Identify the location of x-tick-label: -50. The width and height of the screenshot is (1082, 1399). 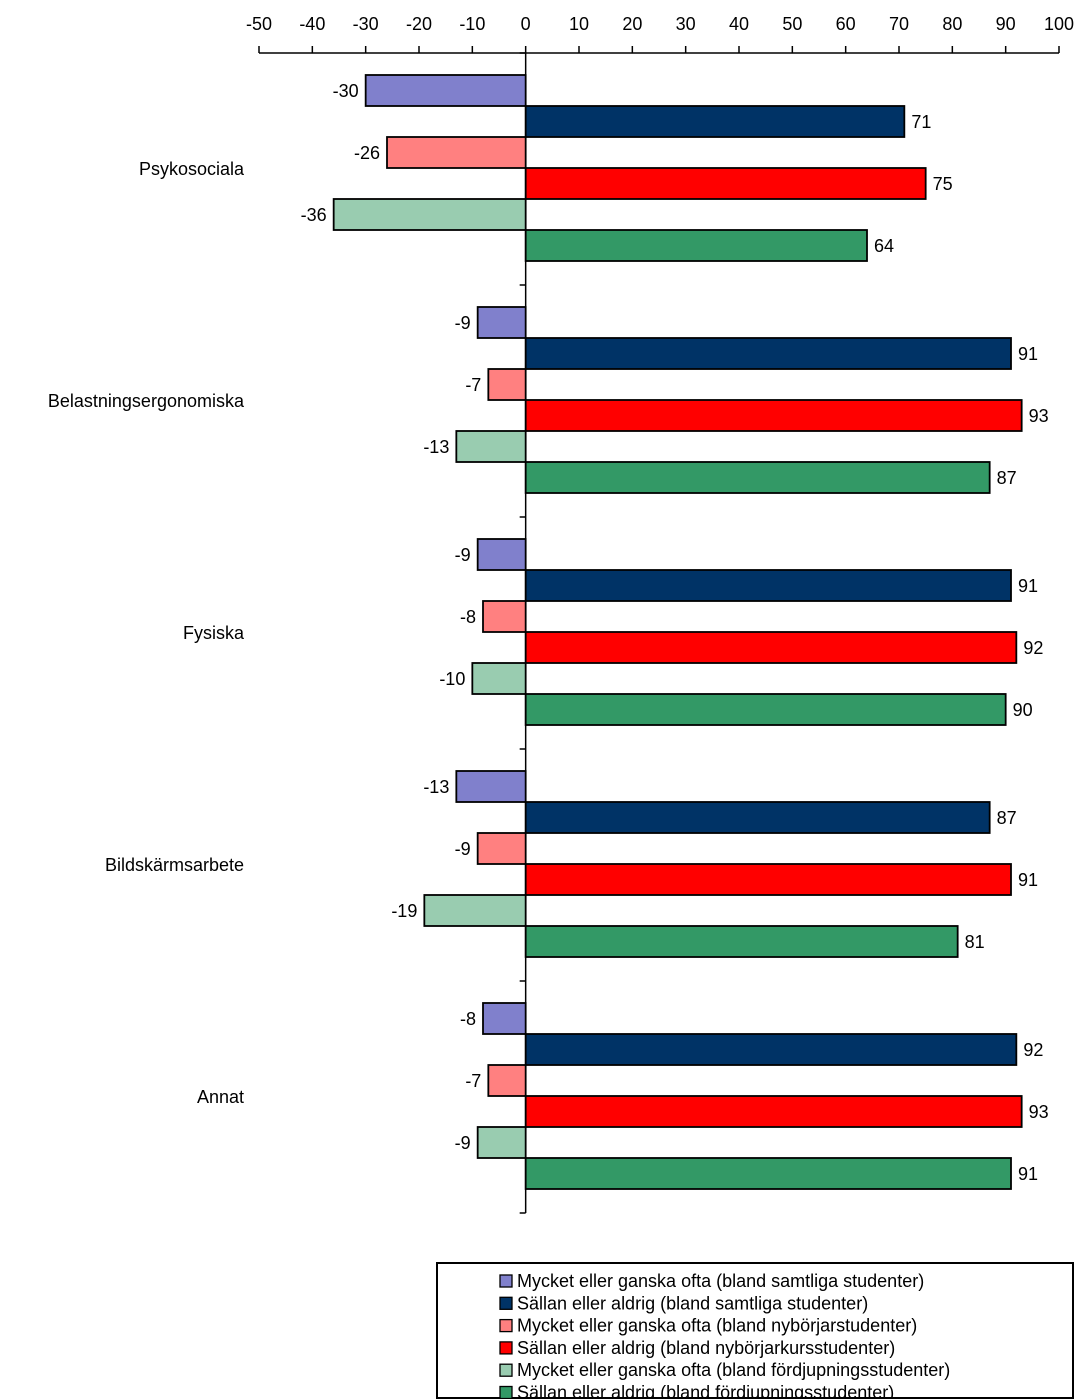
(259, 24).